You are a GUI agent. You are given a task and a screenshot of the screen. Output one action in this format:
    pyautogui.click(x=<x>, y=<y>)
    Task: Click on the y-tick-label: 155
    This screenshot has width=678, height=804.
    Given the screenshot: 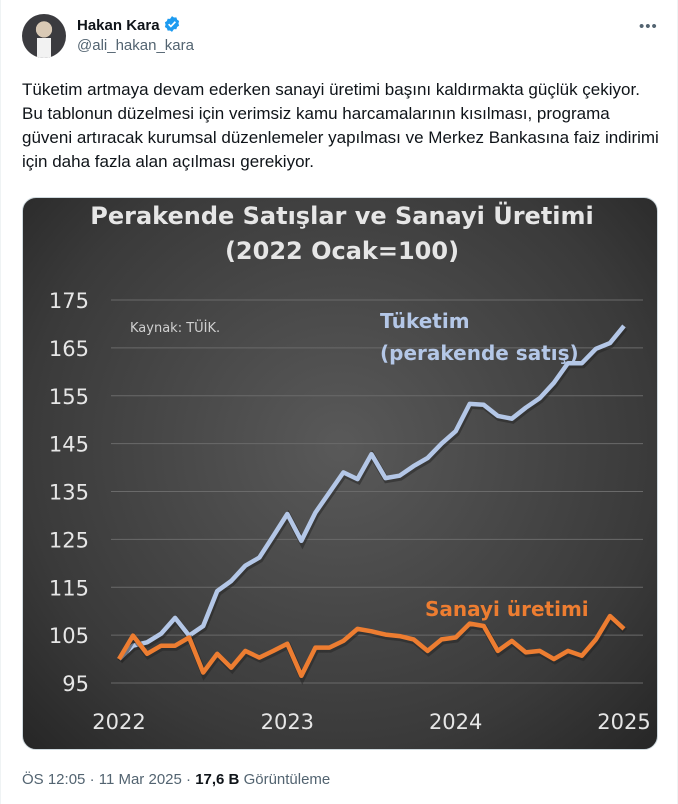 What is the action you would take?
    pyautogui.click(x=69, y=397)
    